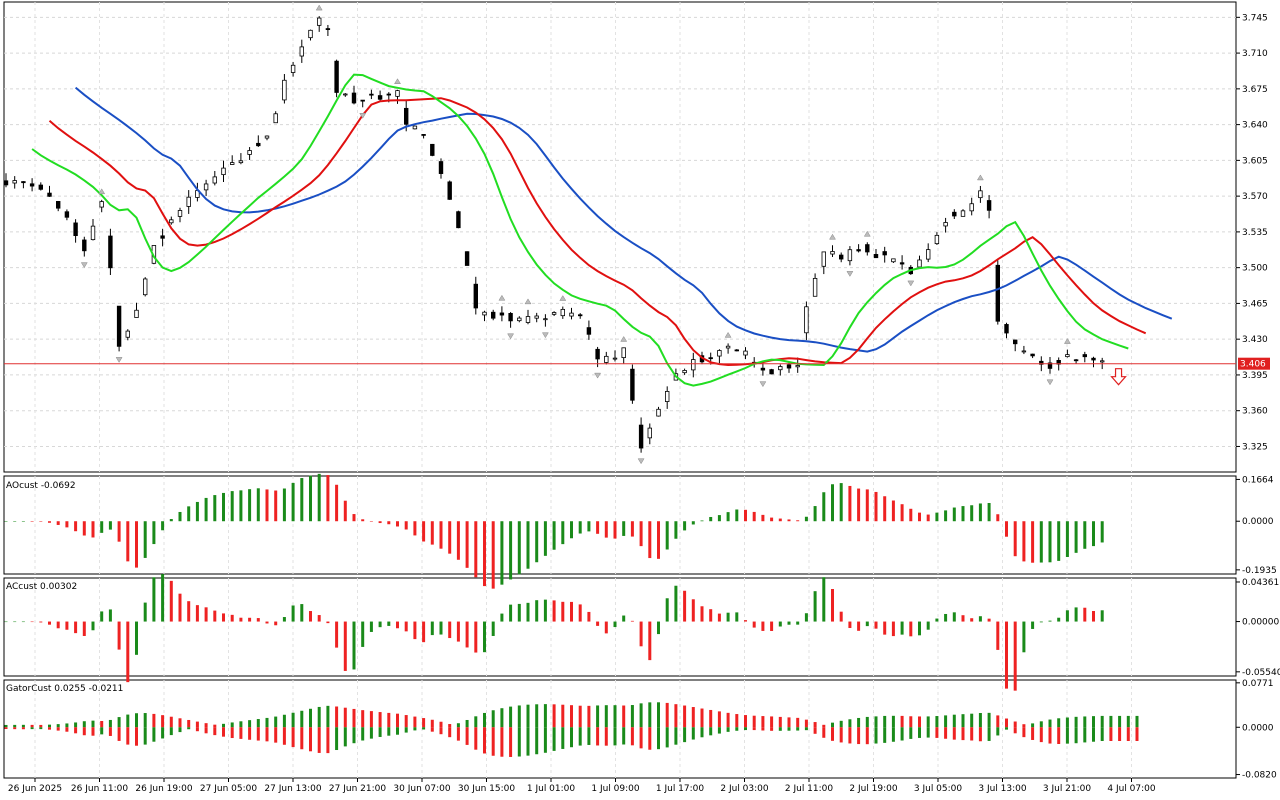  What do you see at coordinates (615, 789) in the screenshot?
I see `x-tick-label: 1 Jul 09:00` at bounding box center [615, 789].